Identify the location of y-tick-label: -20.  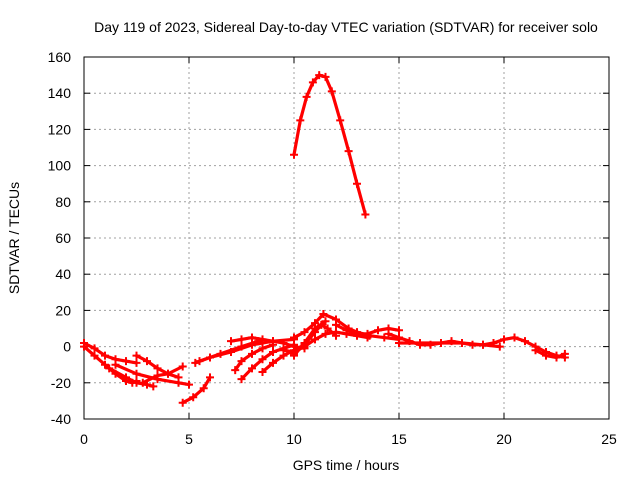
(61, 383).